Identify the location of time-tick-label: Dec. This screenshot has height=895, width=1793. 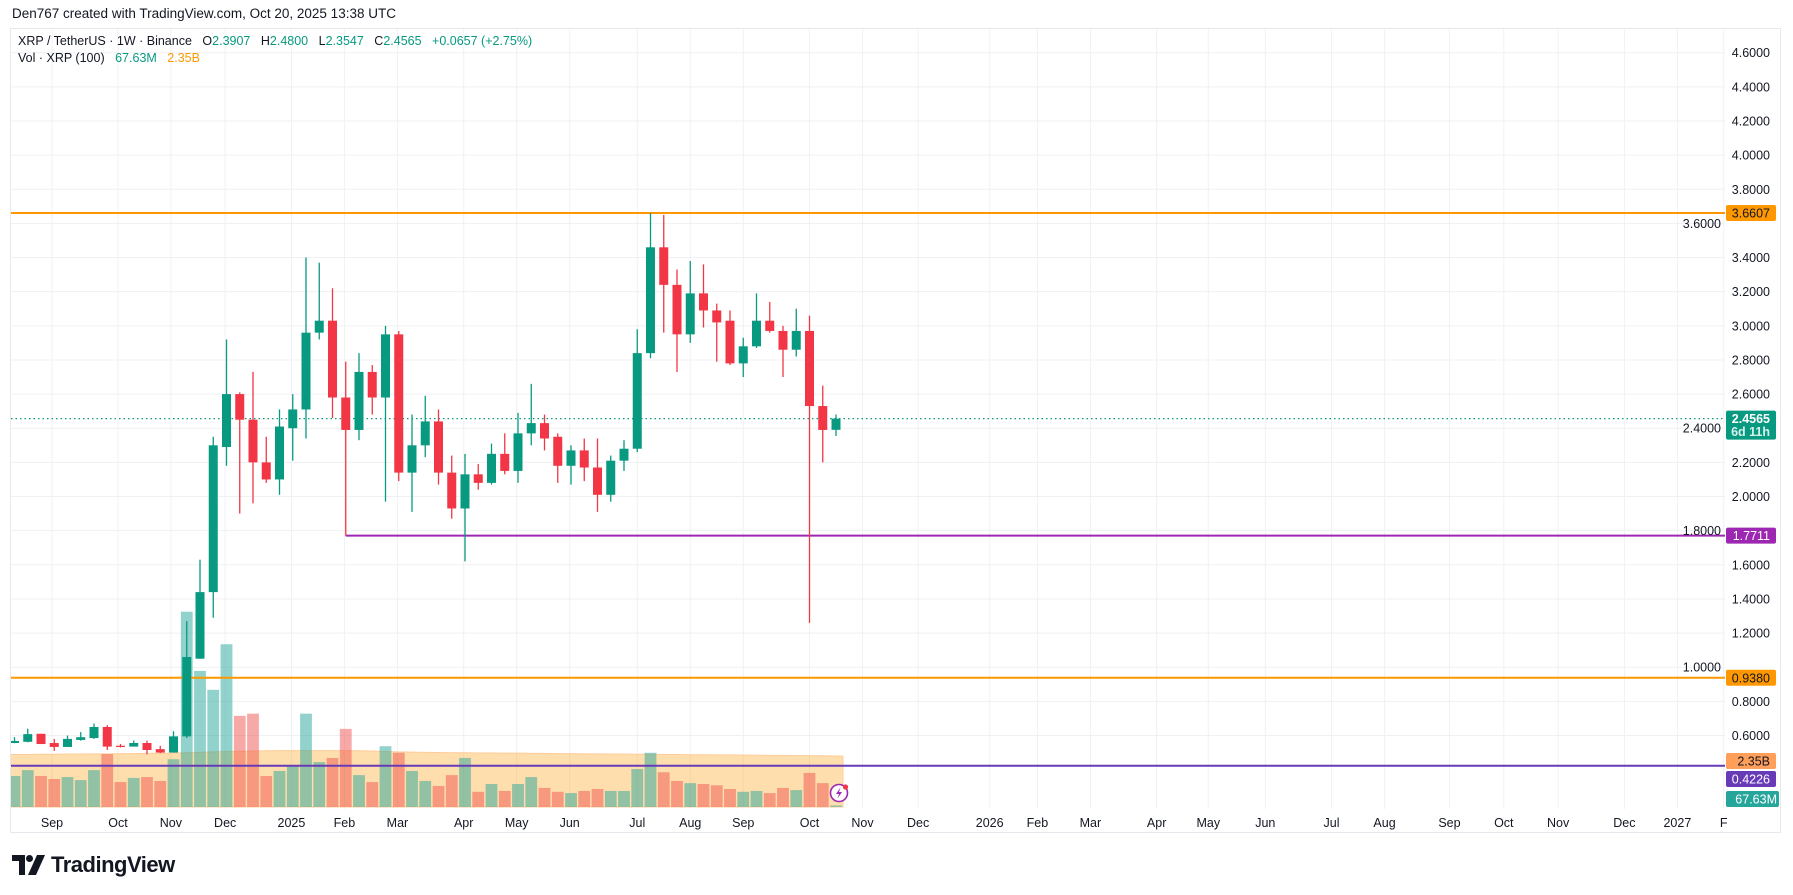
(225, 823).